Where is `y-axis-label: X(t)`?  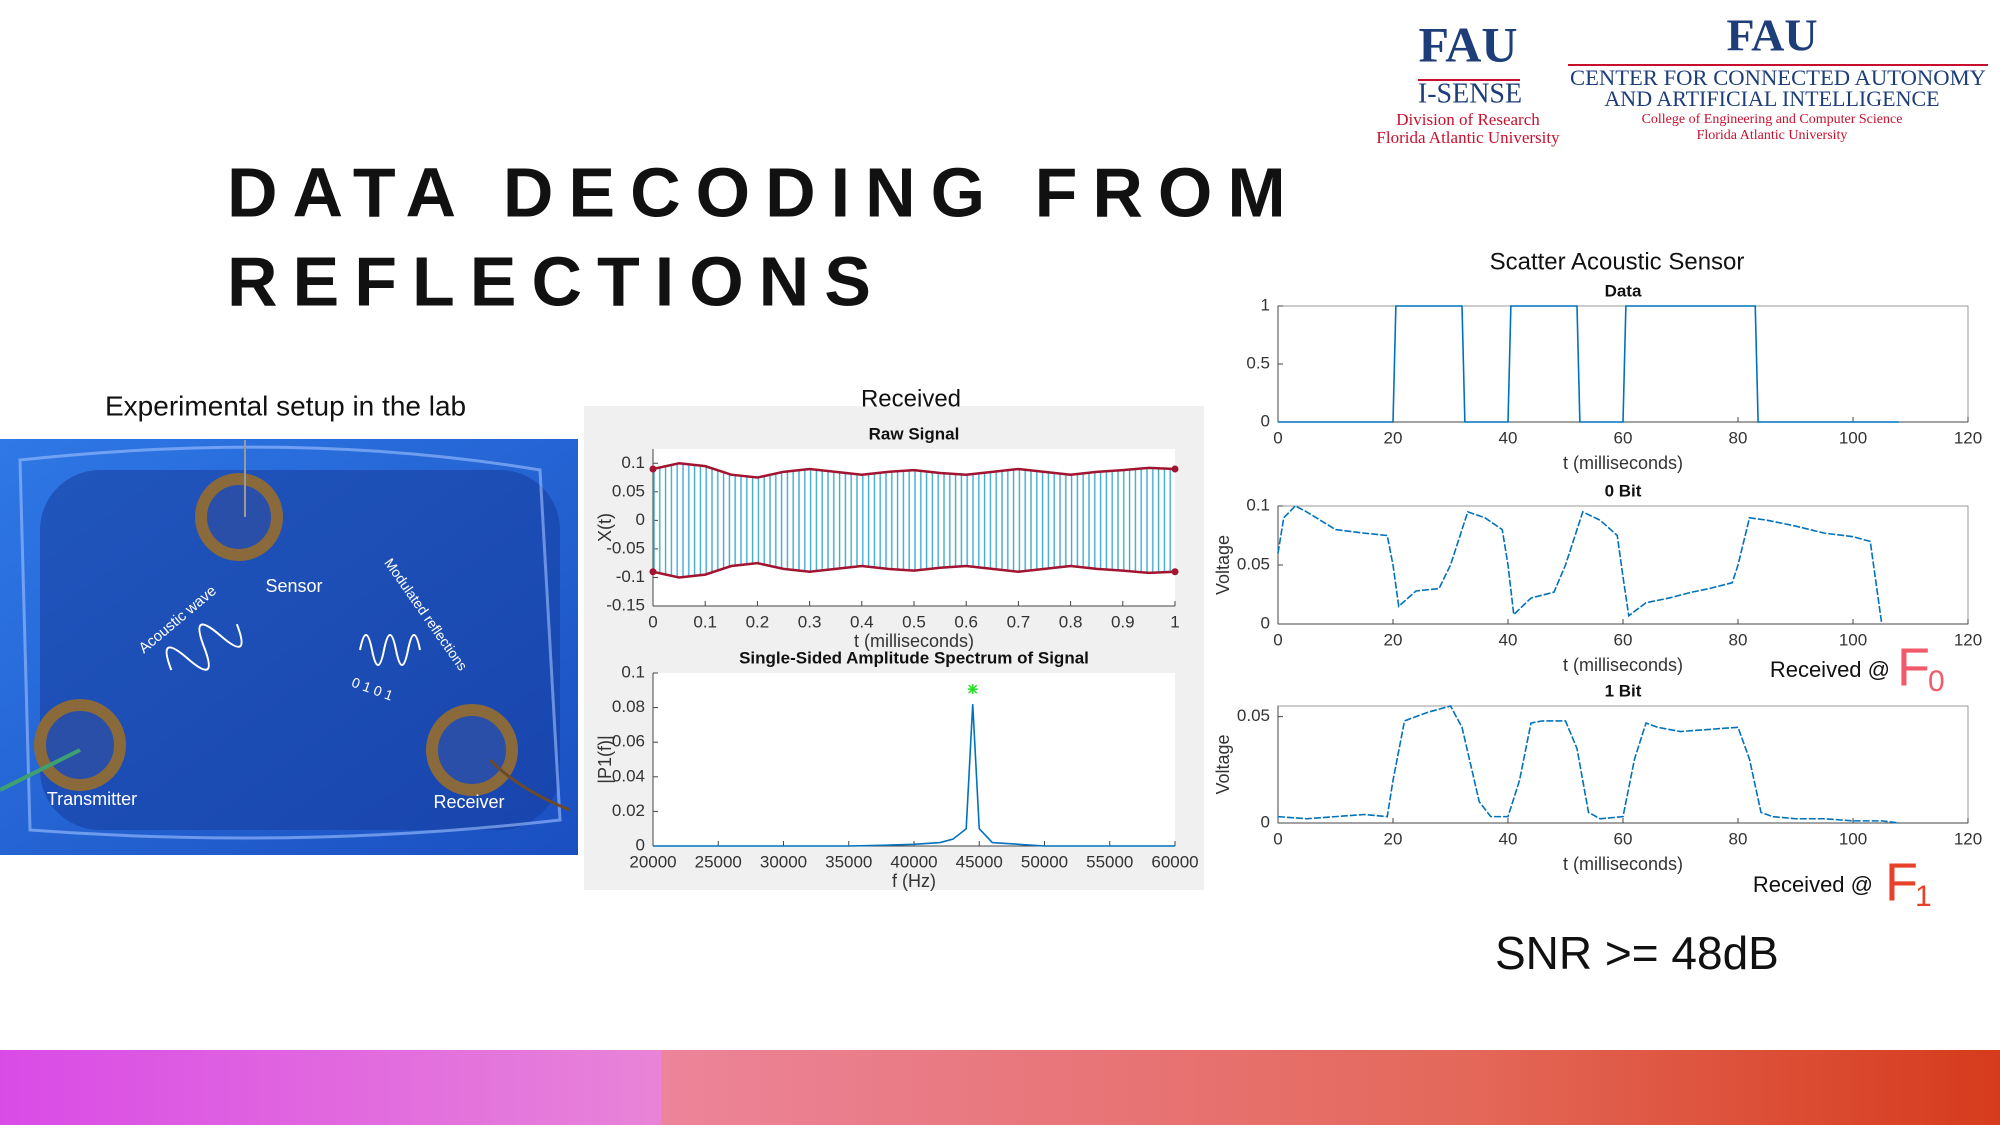 y-axis-label: X(t) is located at coordinates (605, 527).